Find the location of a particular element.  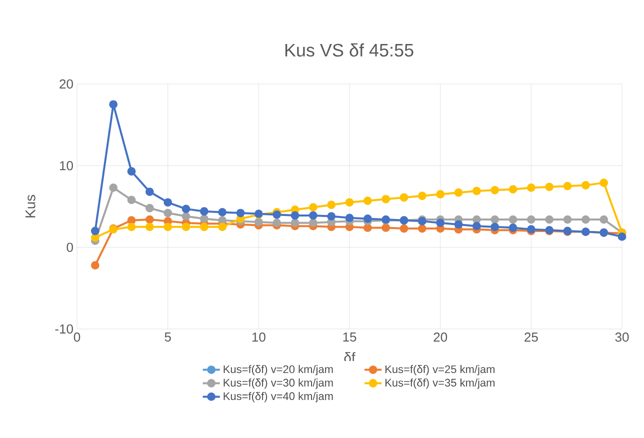

x-tick-label: 5 is located at coordinates (167, 337).